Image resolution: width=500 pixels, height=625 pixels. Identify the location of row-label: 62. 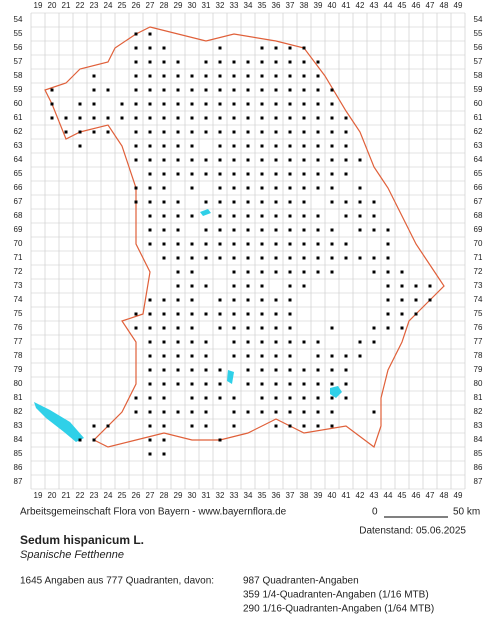
(18, 131).